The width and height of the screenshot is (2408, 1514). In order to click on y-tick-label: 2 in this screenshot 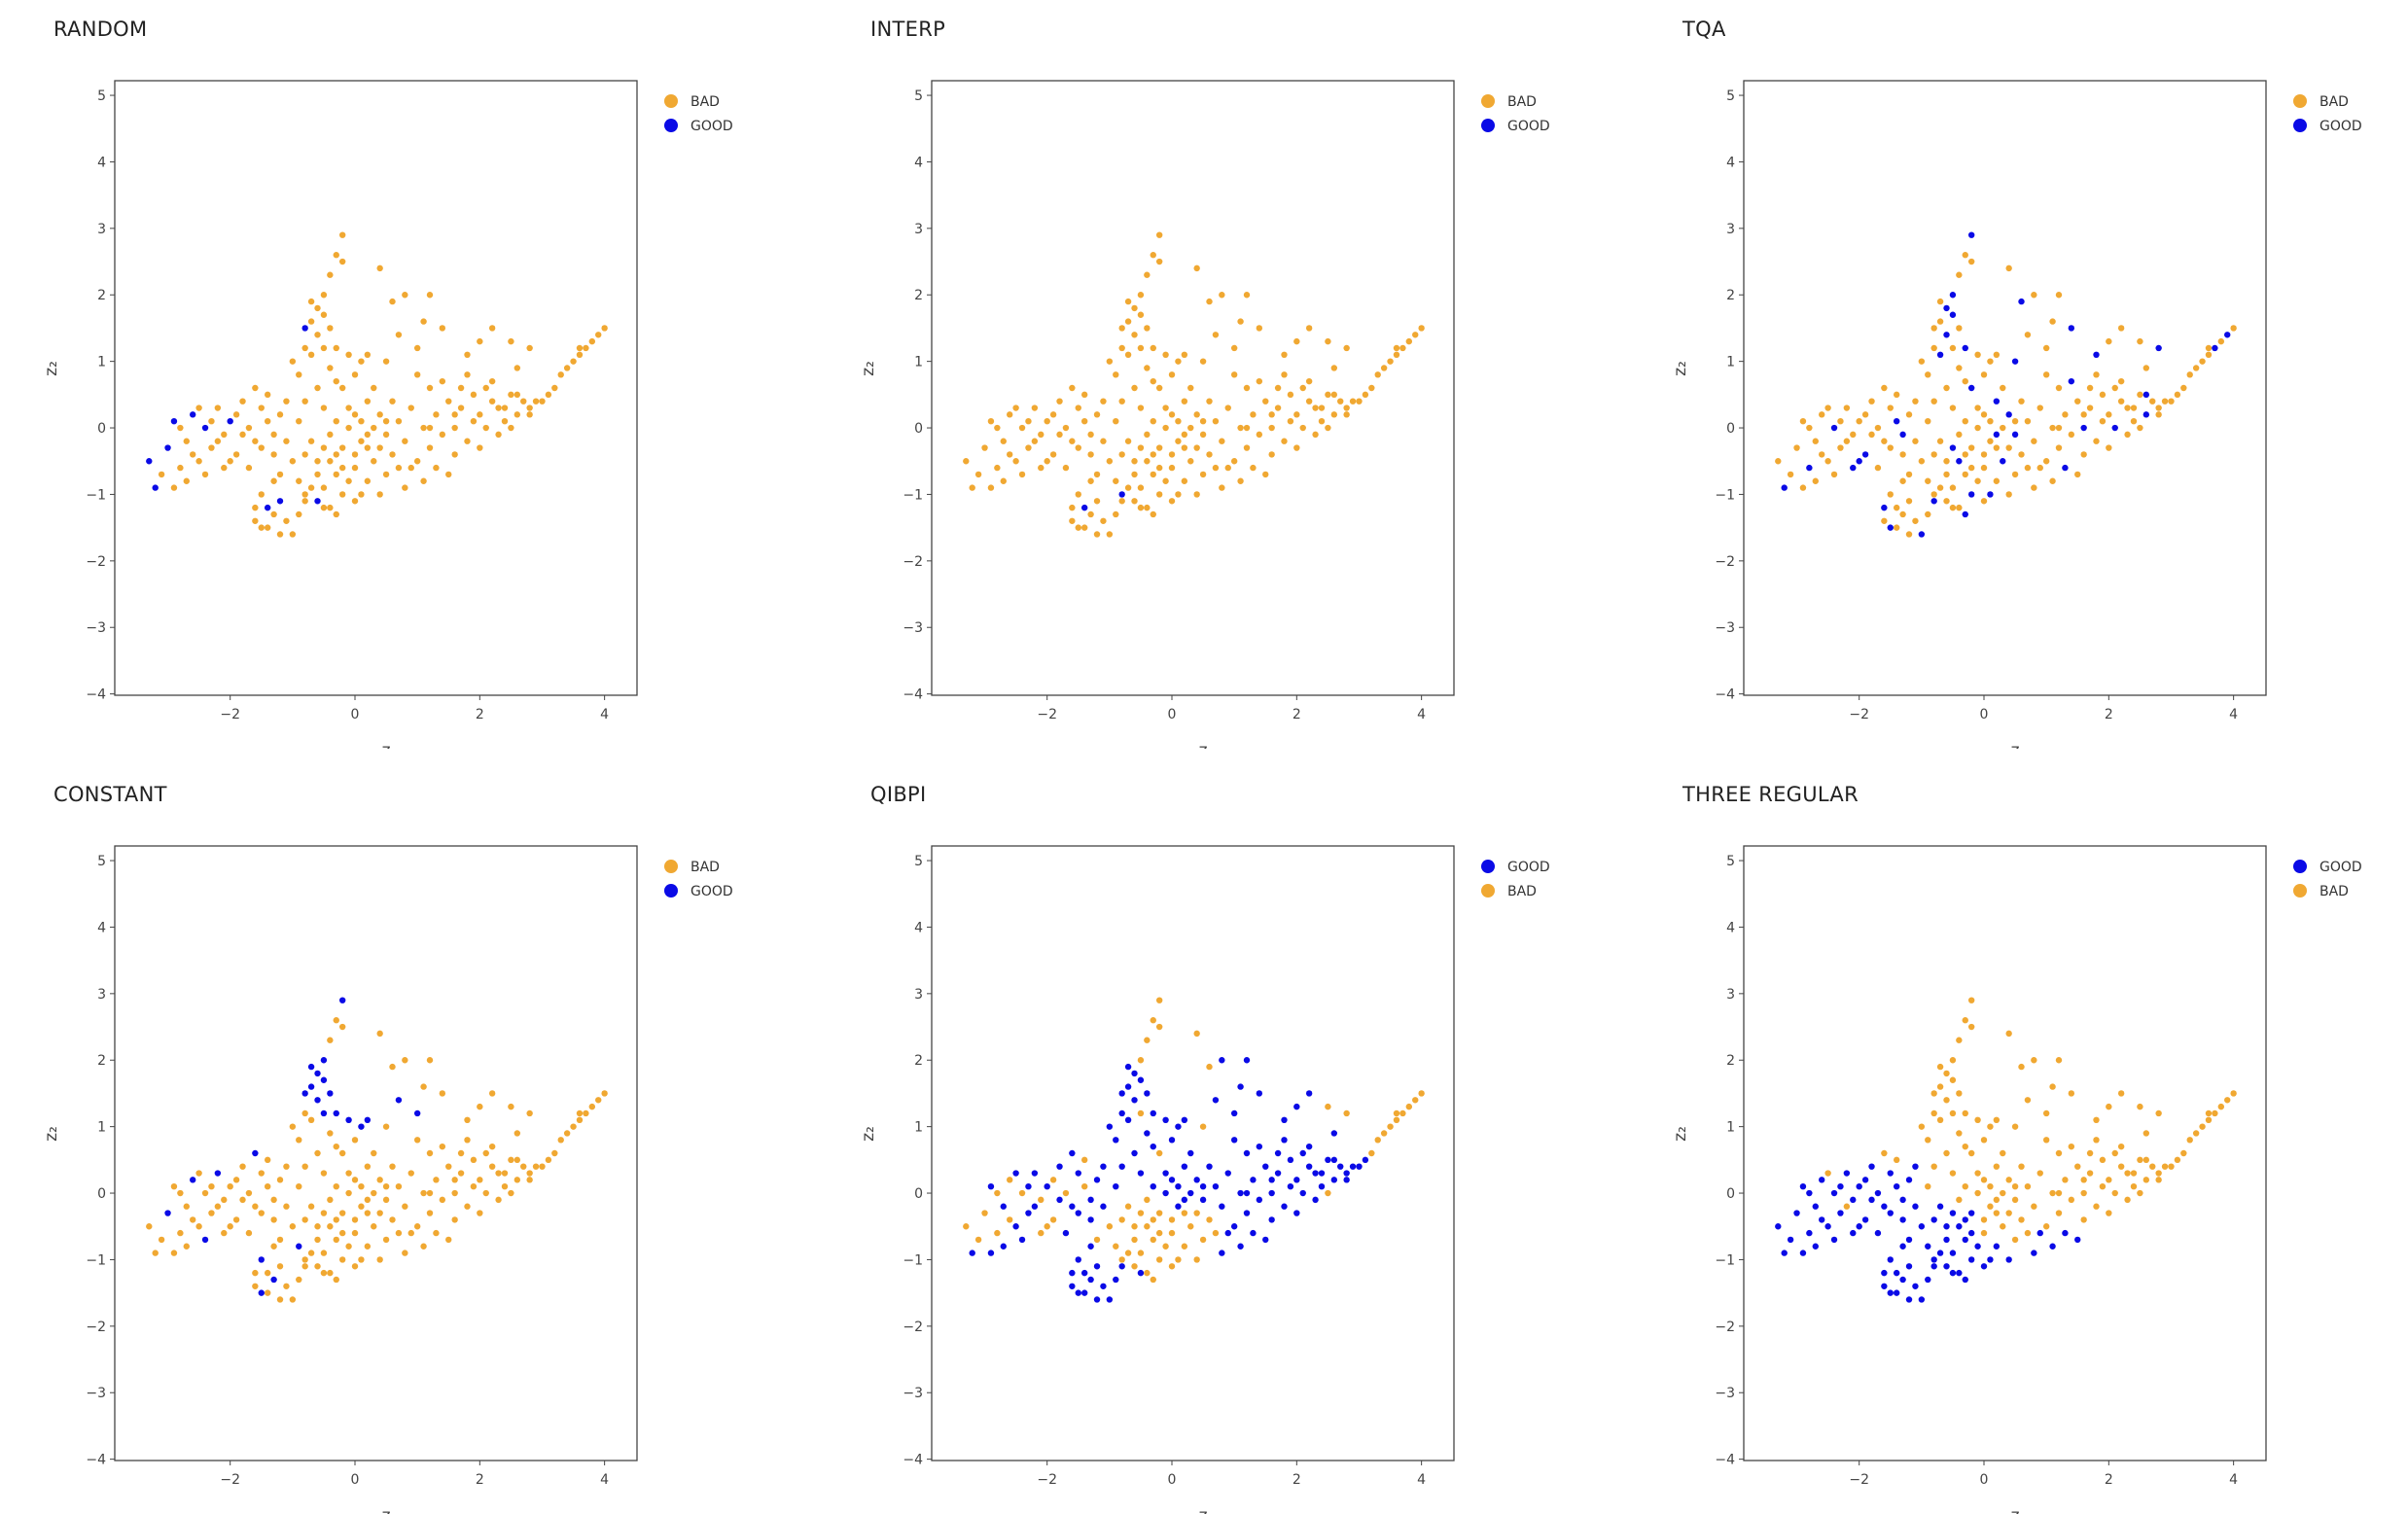, I will do `click(101, 296)`.